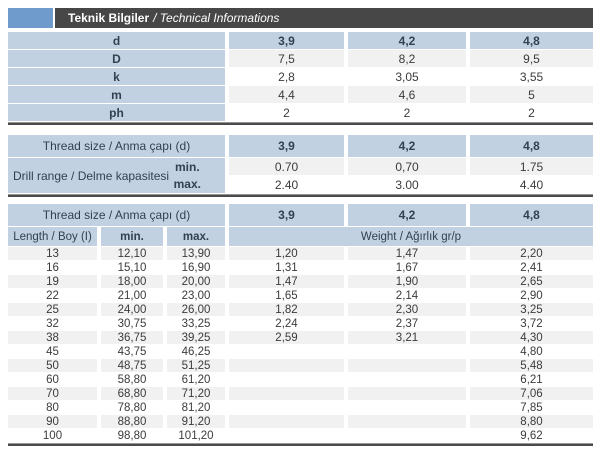 This screenshot has width=600, height=458. Describe the element at coordinates (30, 18) in the screenshot. I see `accent-square` at that location.